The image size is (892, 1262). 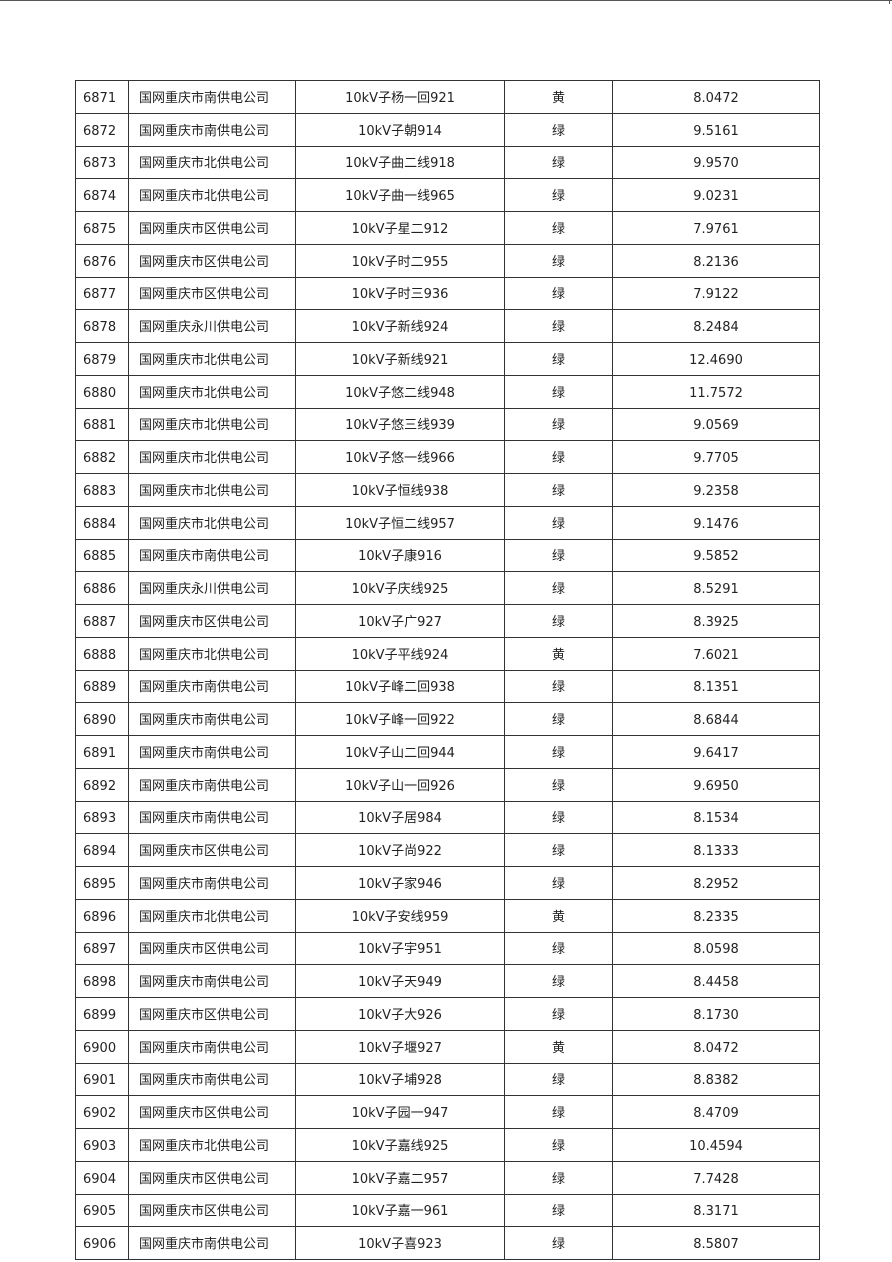 What do you see at coordinates (102, 784) in the screenshot?
I see `cell-serial-number: 6892` at bounding box center [102, 784].